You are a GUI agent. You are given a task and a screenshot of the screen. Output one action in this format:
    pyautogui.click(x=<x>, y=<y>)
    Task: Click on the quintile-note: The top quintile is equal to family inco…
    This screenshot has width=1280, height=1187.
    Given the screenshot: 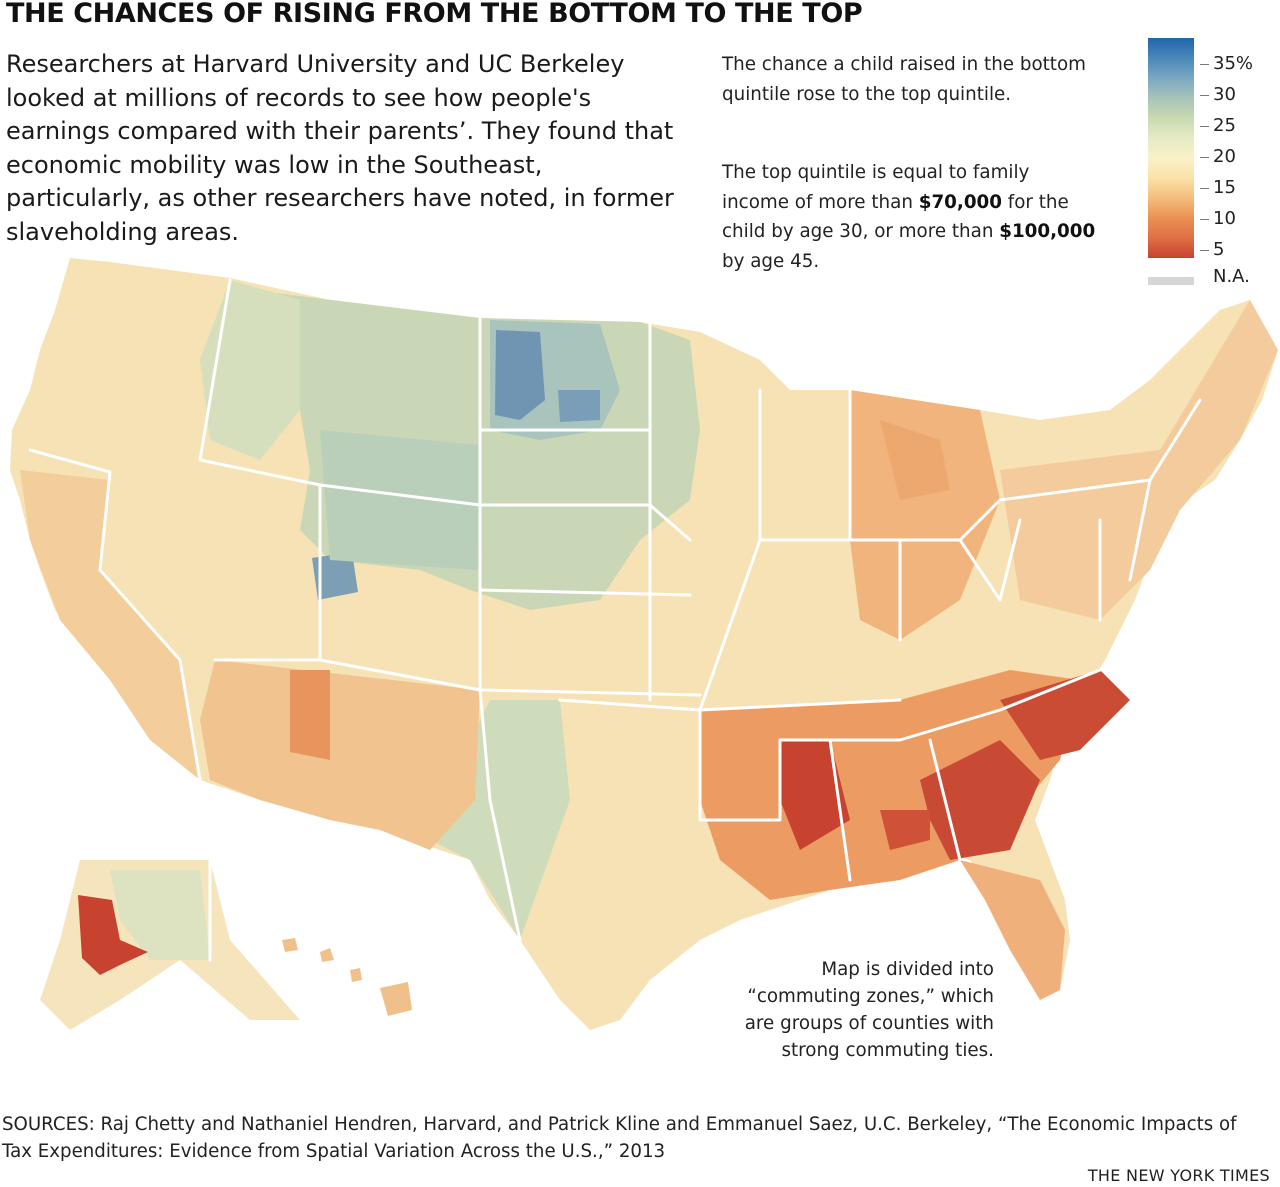 What is the action you would take?
    pyautogui.click(x=912, y=217)
    